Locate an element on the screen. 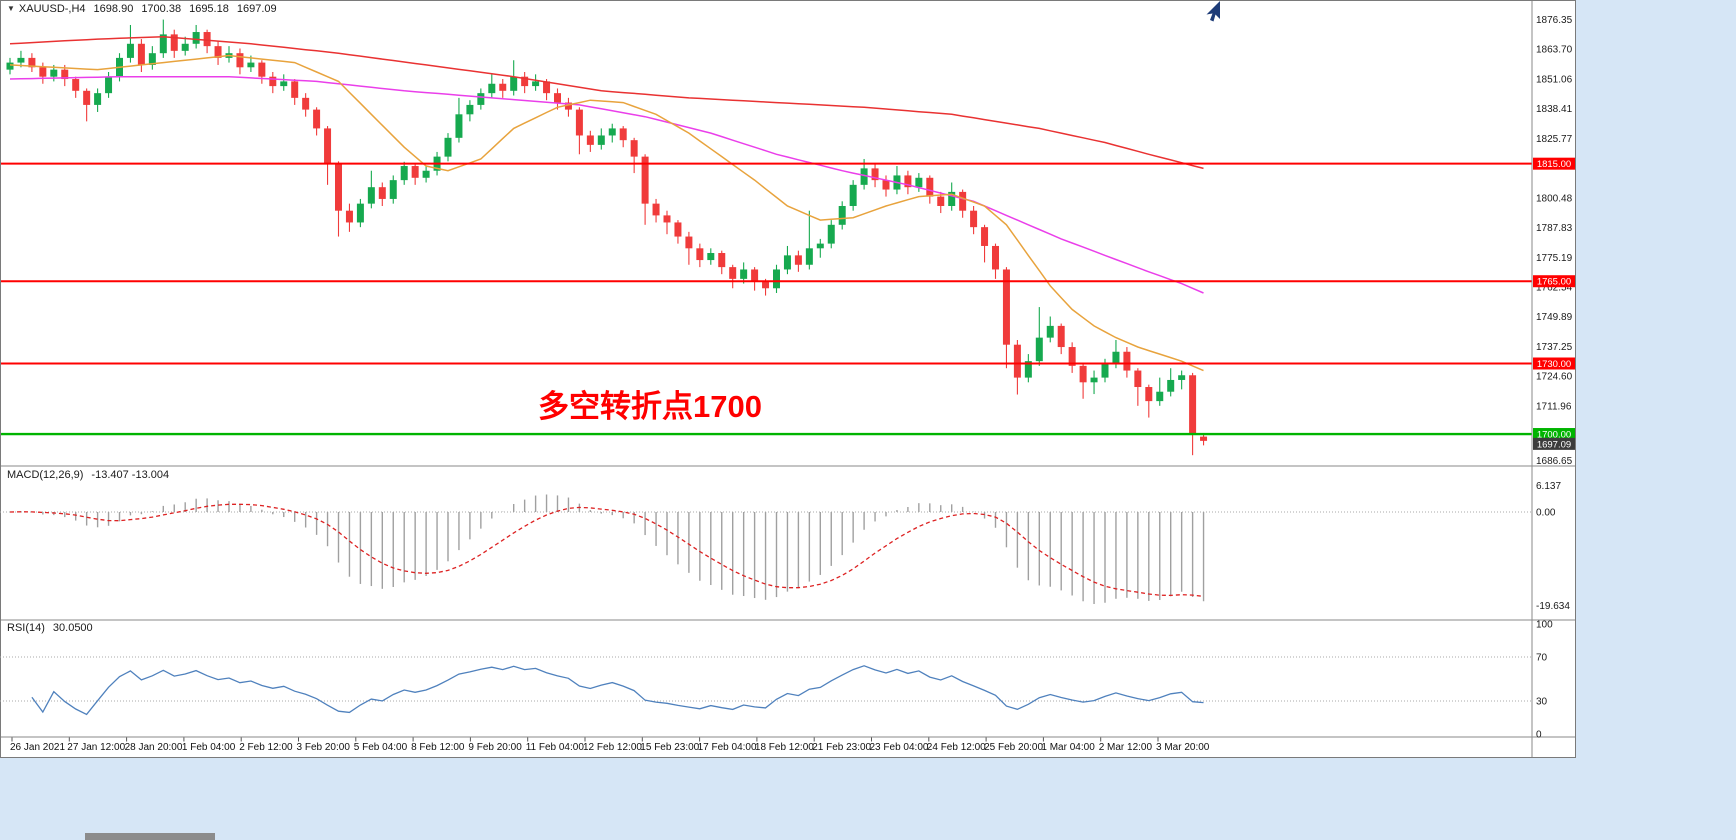  price-axis-label: 1775.19 is located at coordinates (1554, 258).